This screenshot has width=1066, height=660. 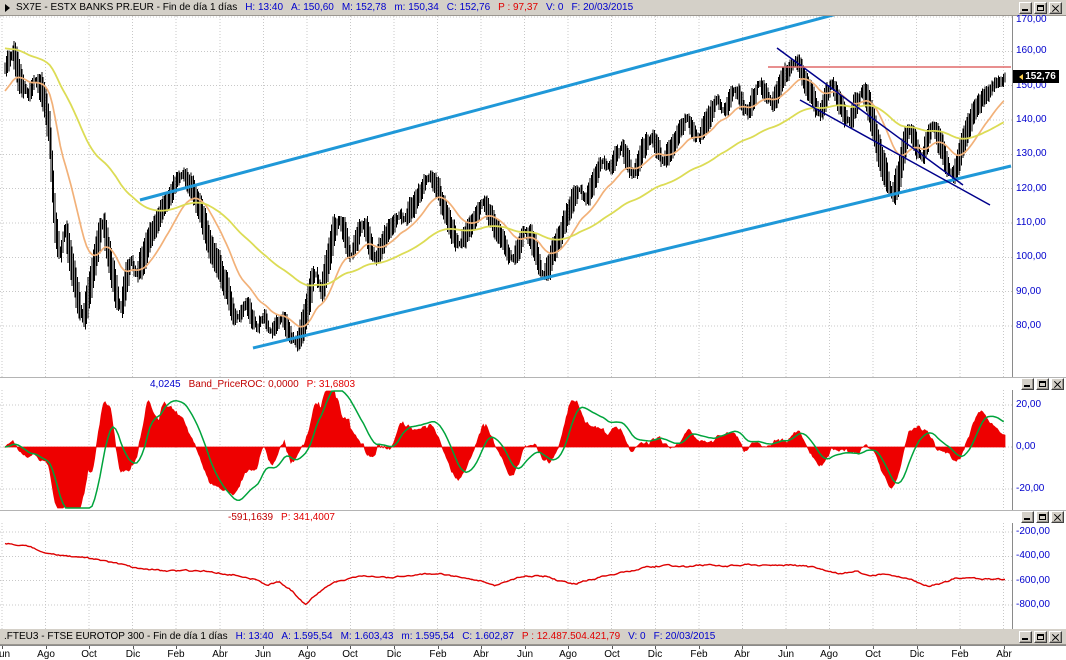 What do you see at coordinates (1025, 636) in the screenshot?
I see `fteu3-minimize-button` at bounding box center [1025, 636].